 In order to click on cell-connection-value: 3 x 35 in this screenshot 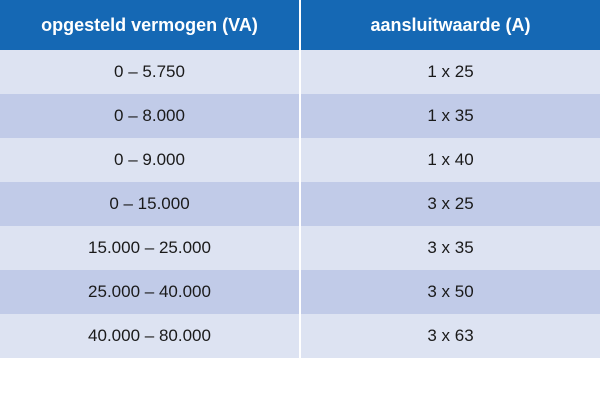, I will do `click(450, 248)`.